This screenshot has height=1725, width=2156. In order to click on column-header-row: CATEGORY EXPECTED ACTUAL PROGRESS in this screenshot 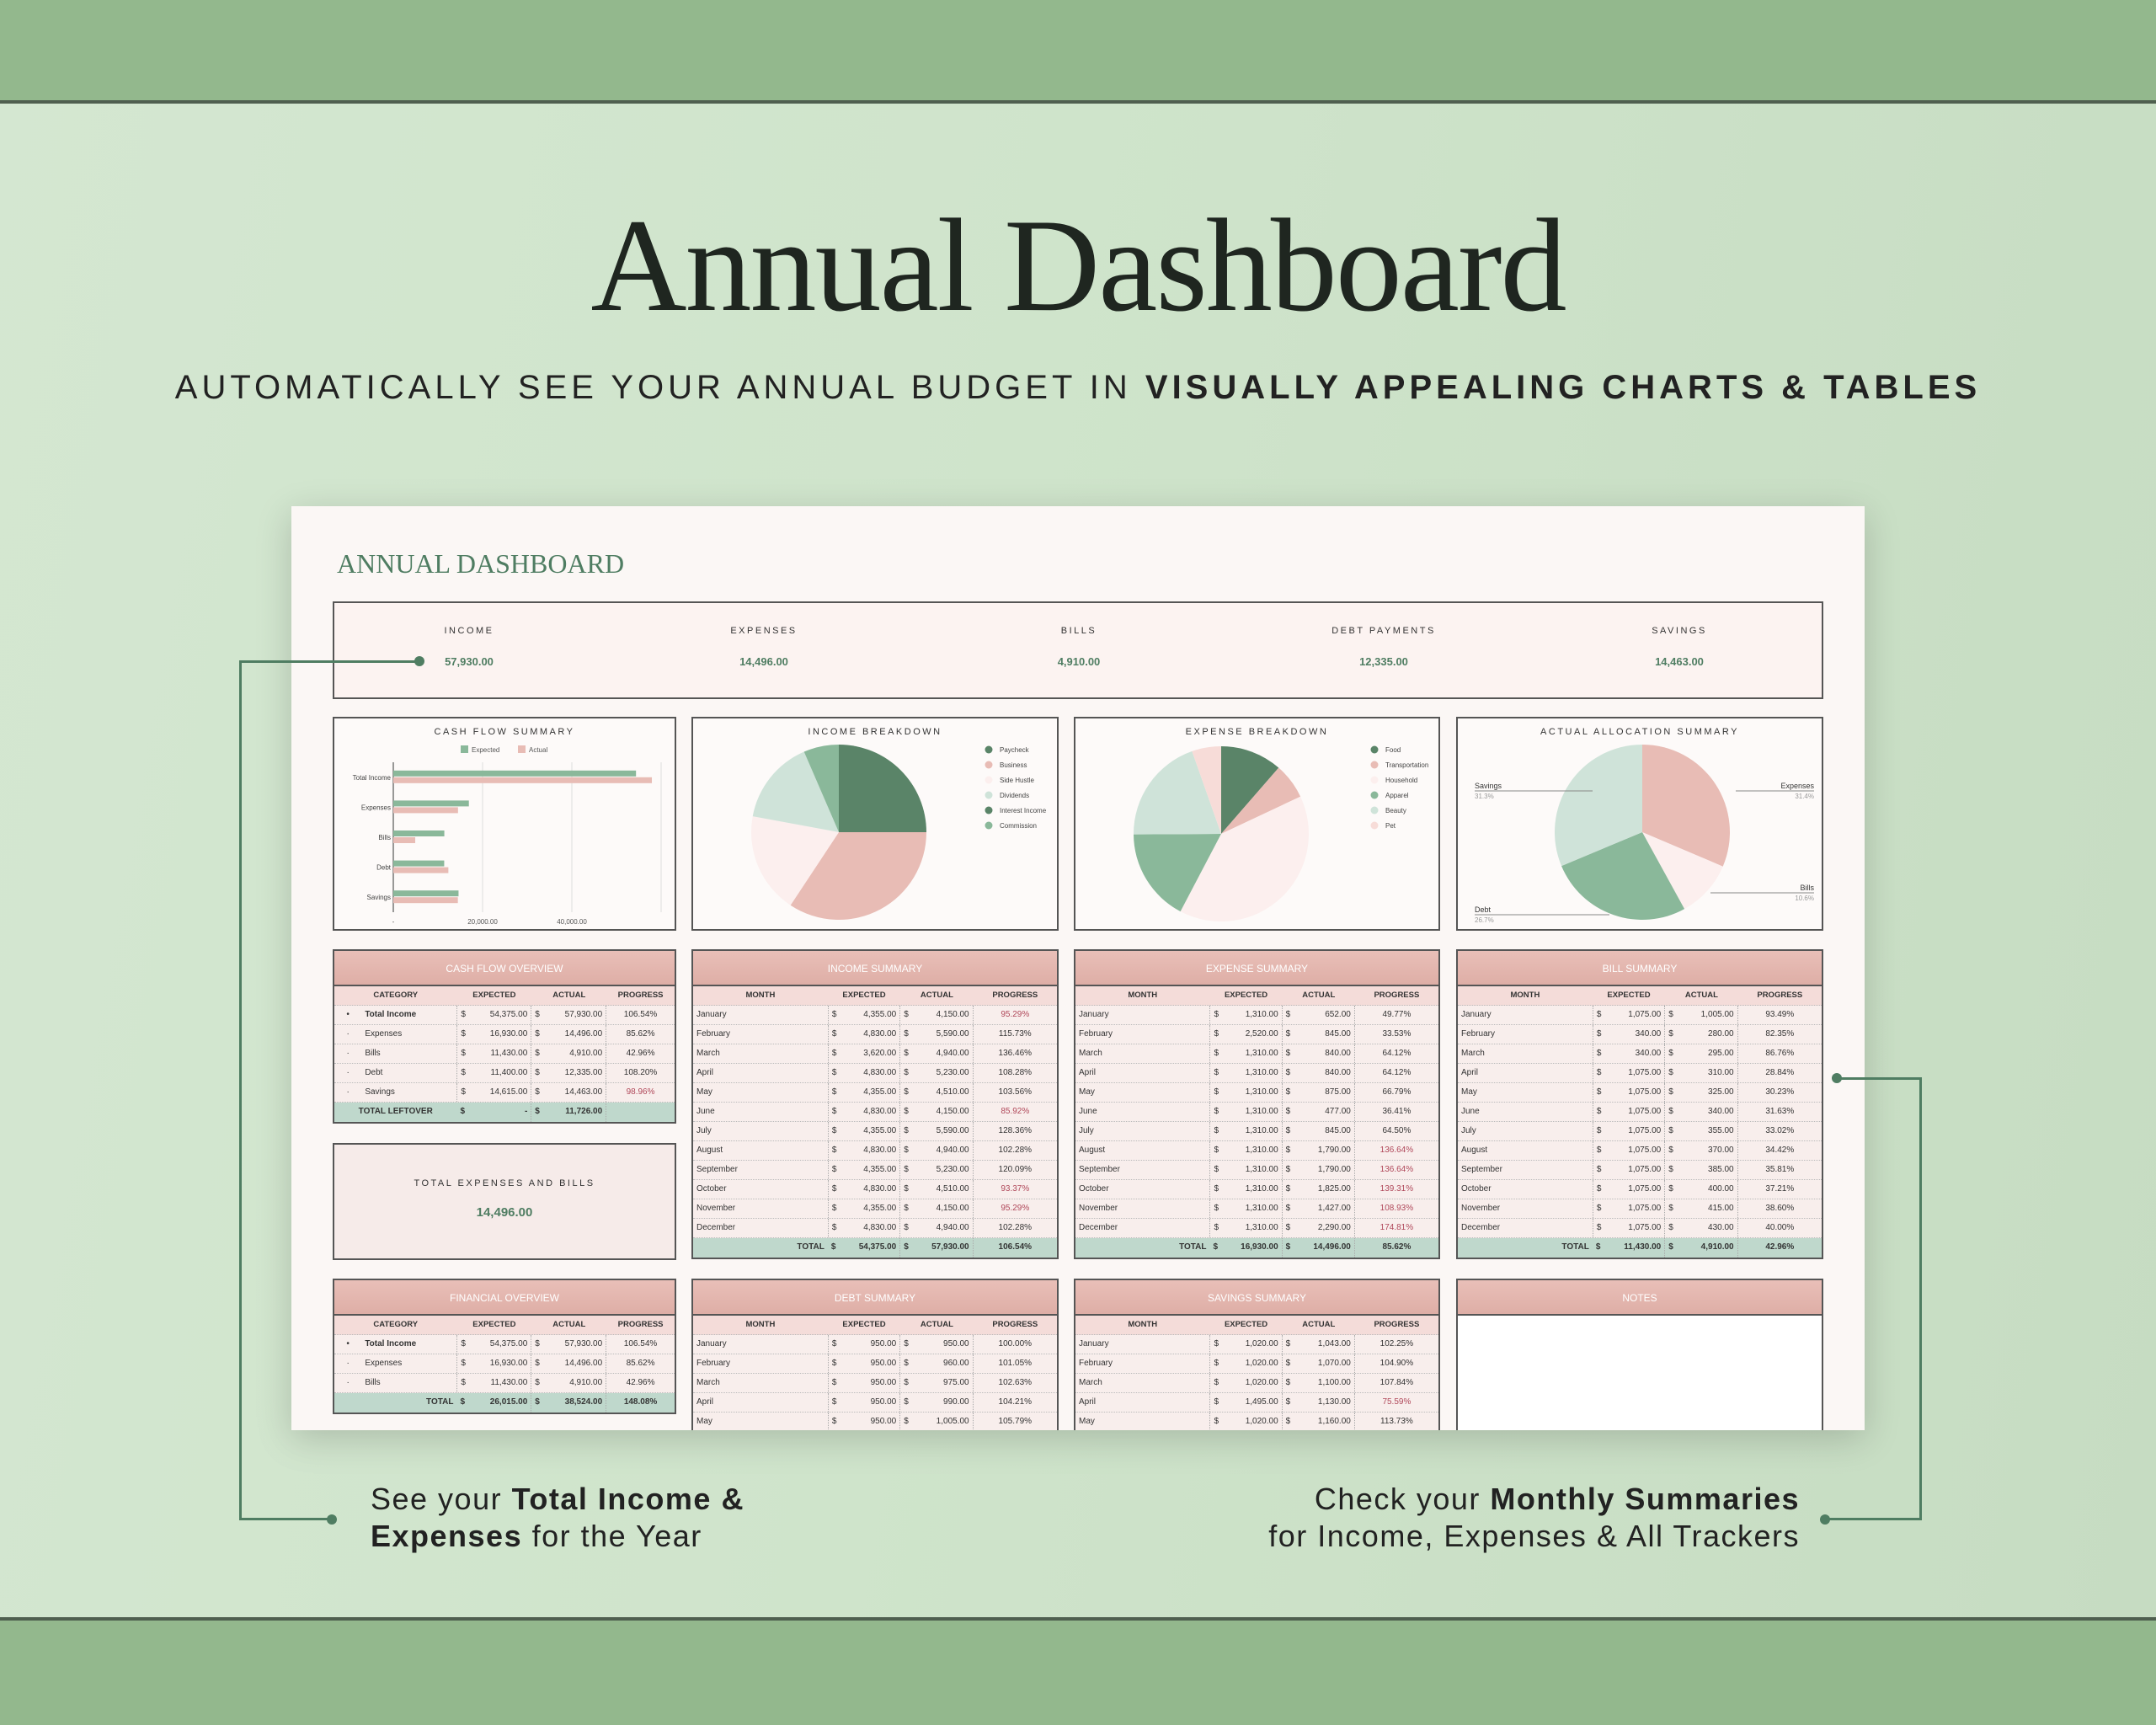, I will do `click(505, 996)`.